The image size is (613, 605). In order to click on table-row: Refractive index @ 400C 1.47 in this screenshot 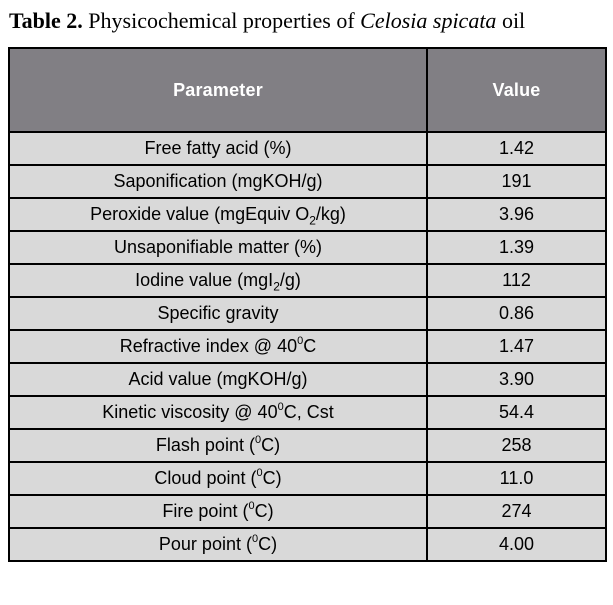, I will do `click(307, 346)`.